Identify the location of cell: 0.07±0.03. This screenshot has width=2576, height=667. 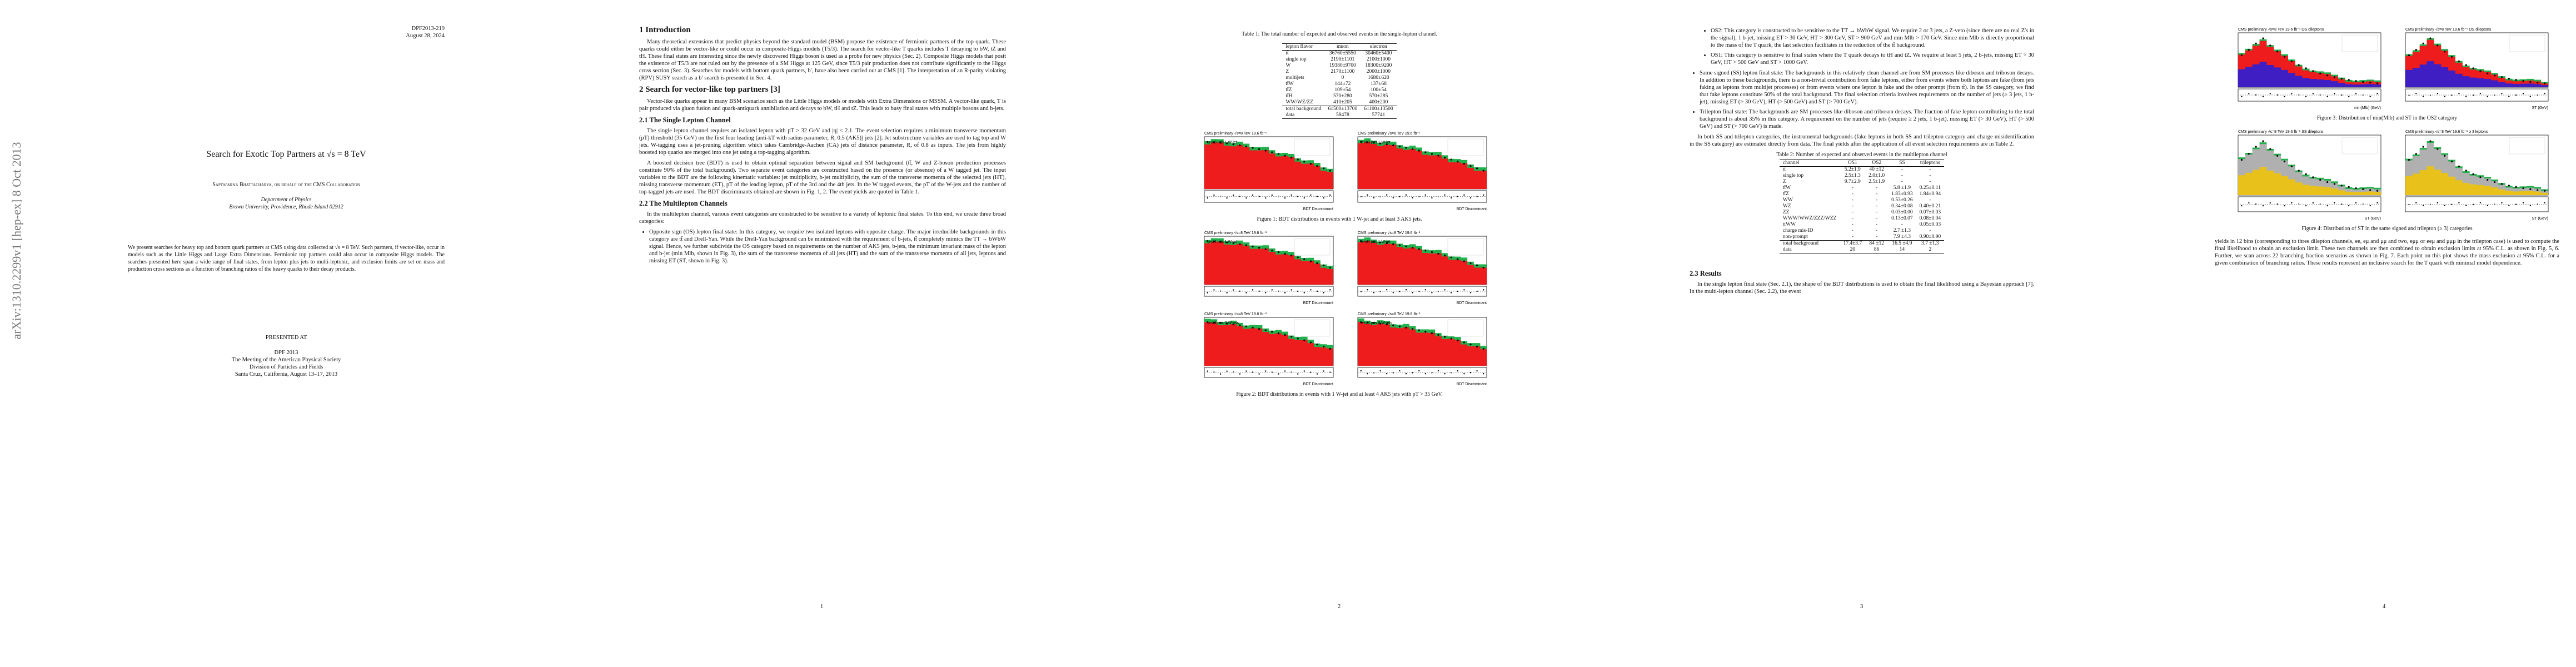
(1930, 212).